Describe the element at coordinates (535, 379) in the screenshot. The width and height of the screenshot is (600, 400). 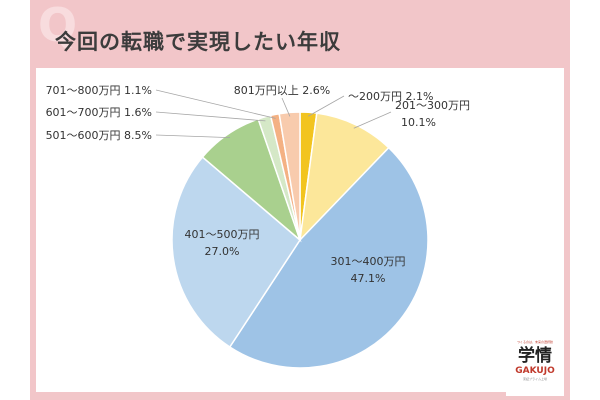
I see `logo-sub: 東証プライム上場` at that location.